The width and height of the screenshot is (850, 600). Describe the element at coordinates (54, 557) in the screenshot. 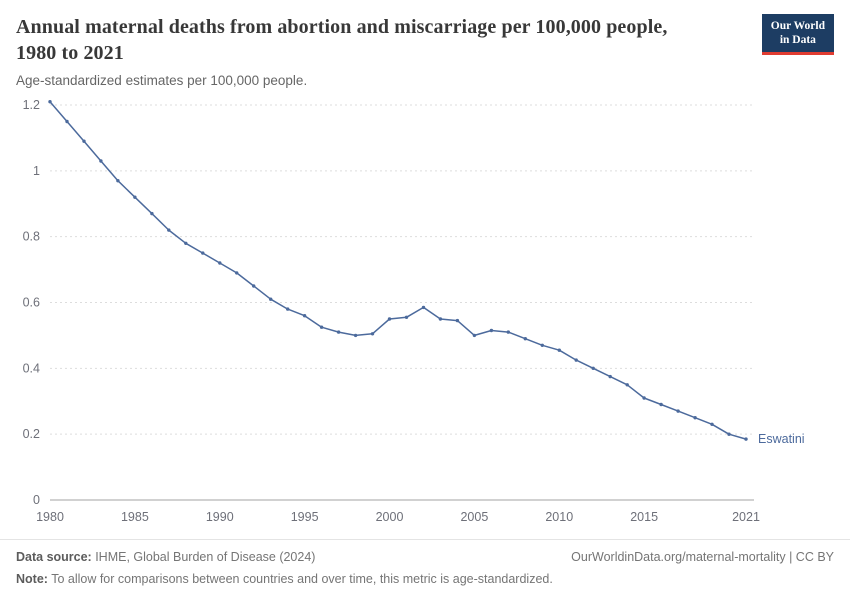

I see `data-source-label: Data source:` at that location.